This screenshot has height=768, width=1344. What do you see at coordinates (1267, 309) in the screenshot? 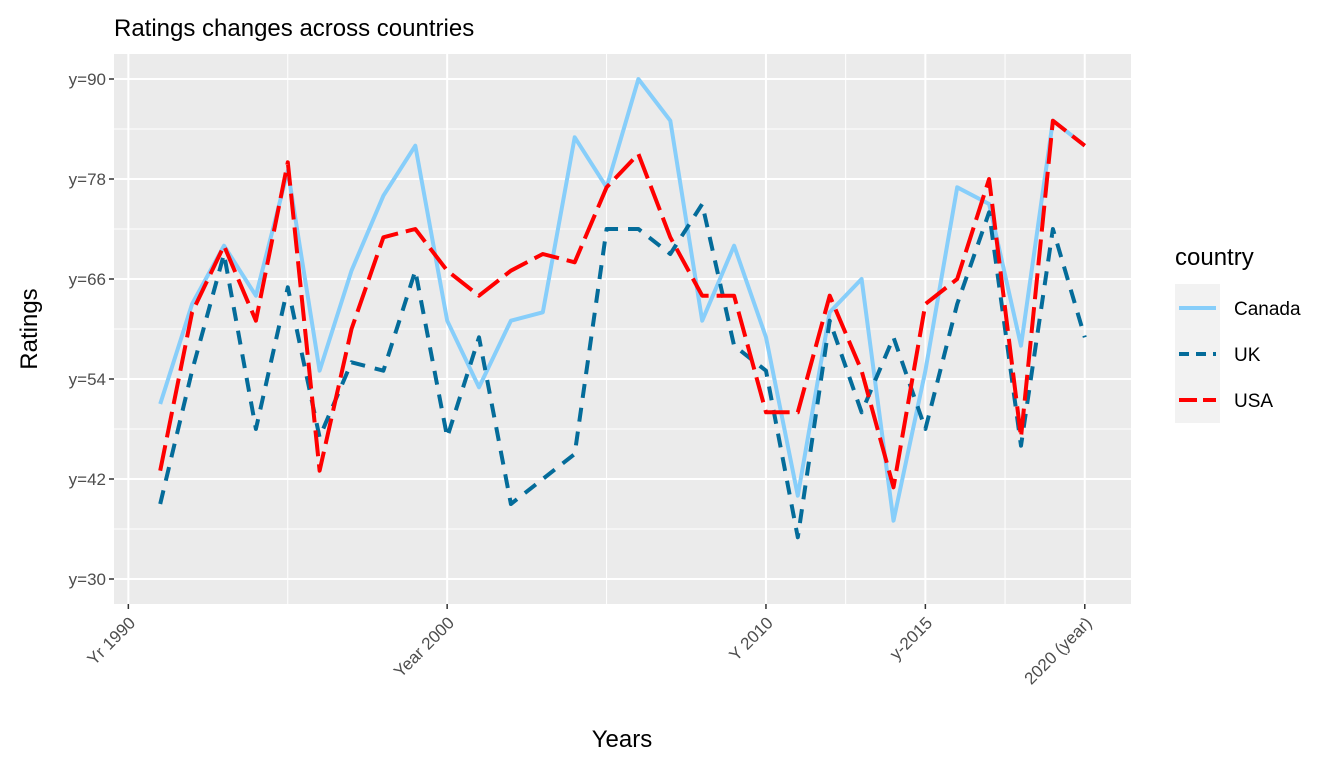
I see `legend-label-canada: Canada` at bounding box center [1267, 309].